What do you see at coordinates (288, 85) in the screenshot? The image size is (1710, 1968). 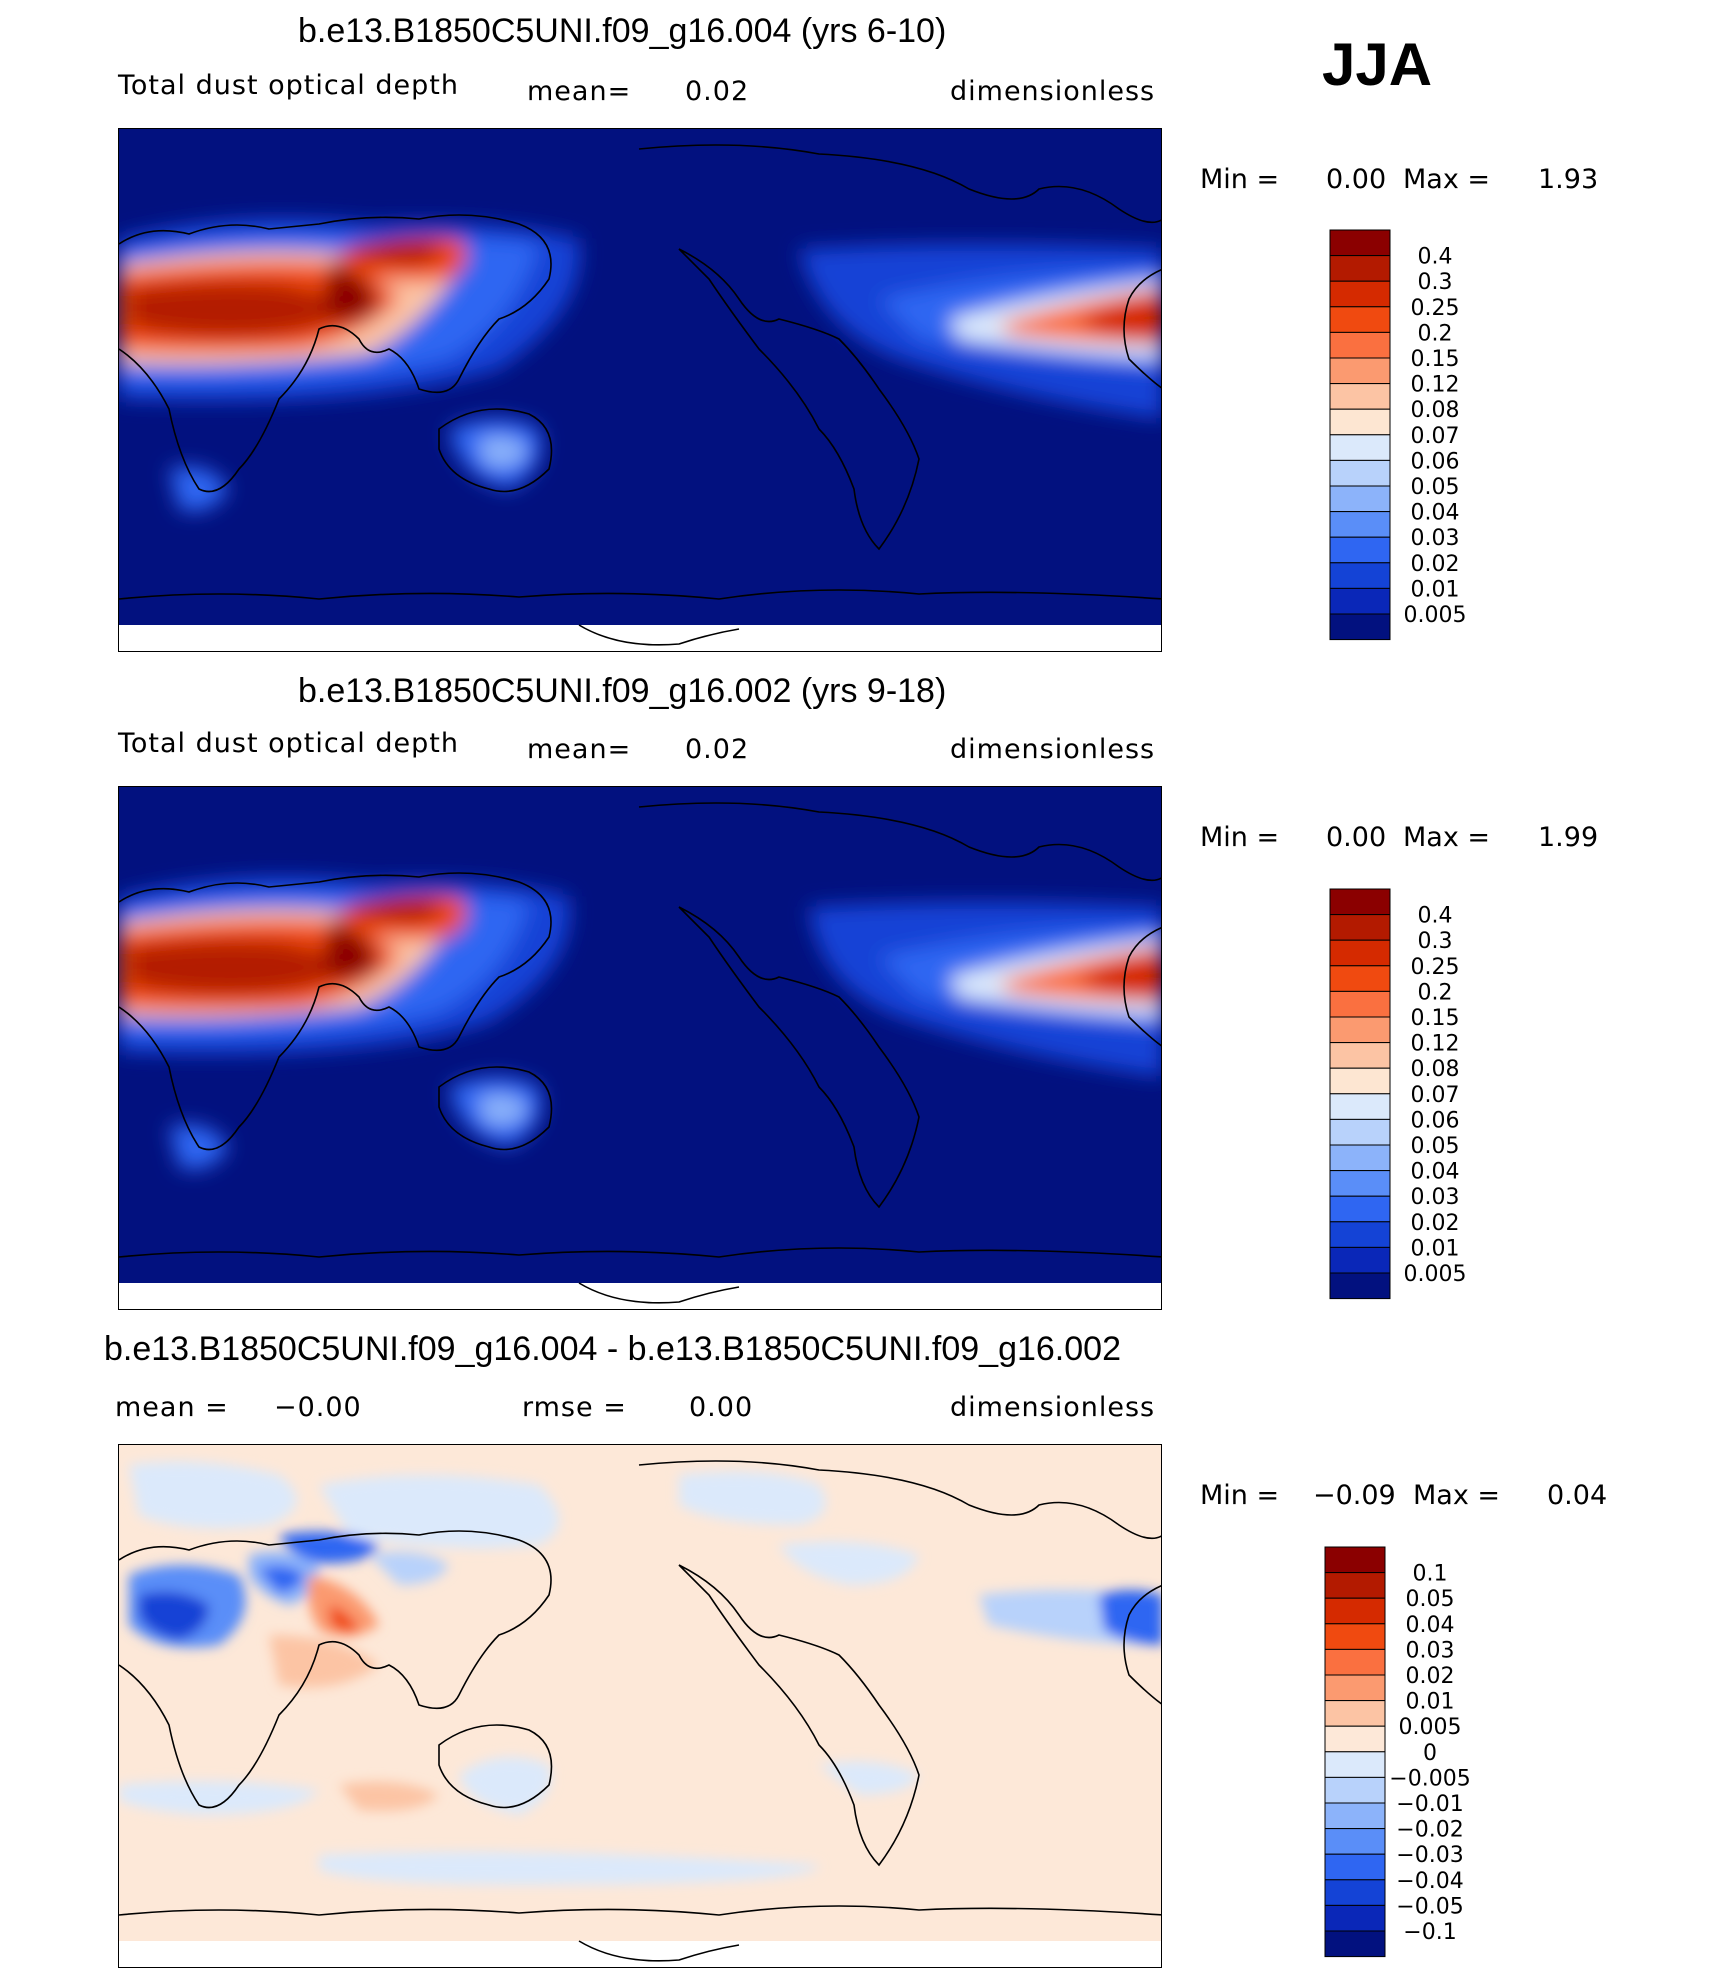 I see `panel1-variable: Total dust optical depth` at bounding box center [288, 85].